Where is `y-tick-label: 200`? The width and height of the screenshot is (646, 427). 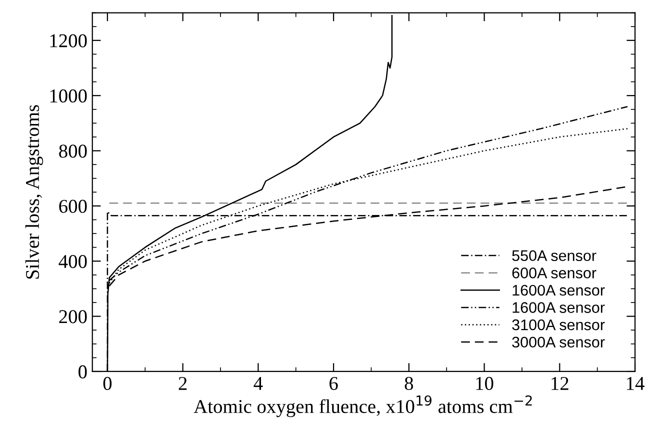 y-tick-label: 200 is located at coordinates (73, 317).